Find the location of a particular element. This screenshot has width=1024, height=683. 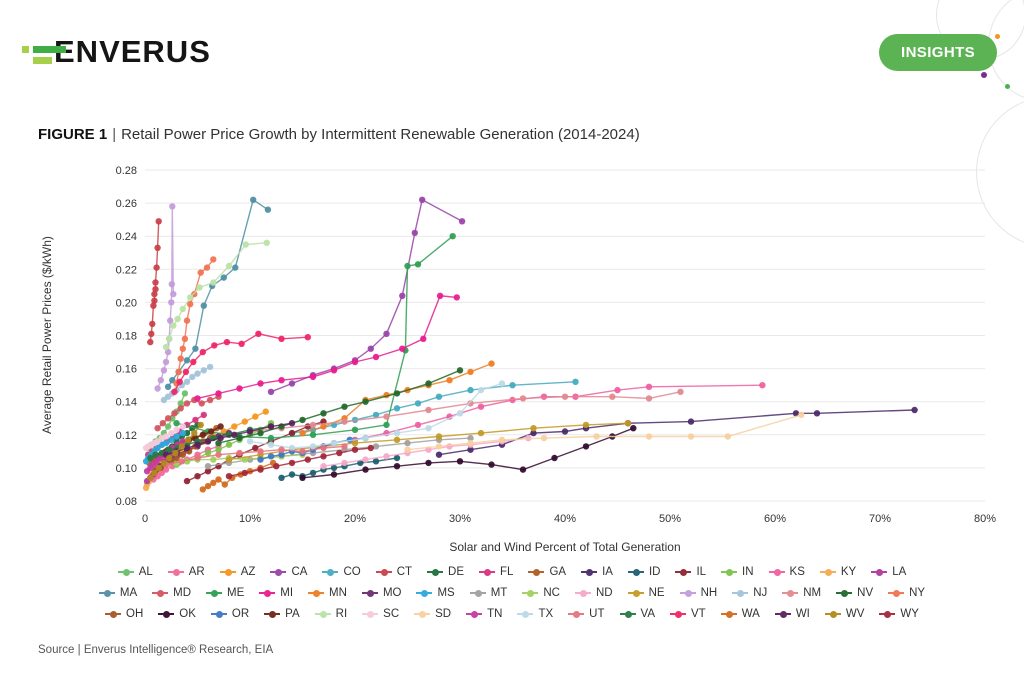

data-point-MD is located at coordinates (210, 400).